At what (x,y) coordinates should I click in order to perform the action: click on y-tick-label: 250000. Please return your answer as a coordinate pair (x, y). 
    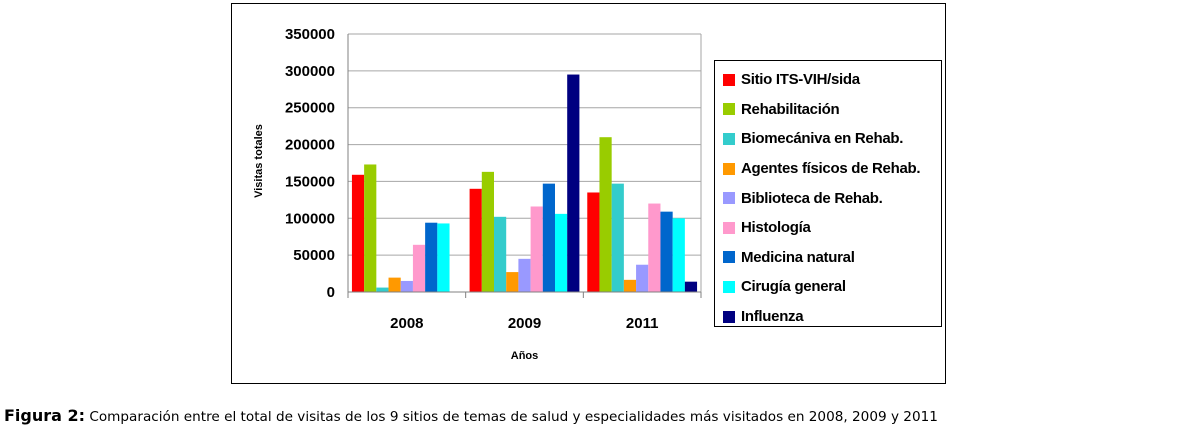
    Looking at the image, I should click on (310, 108).